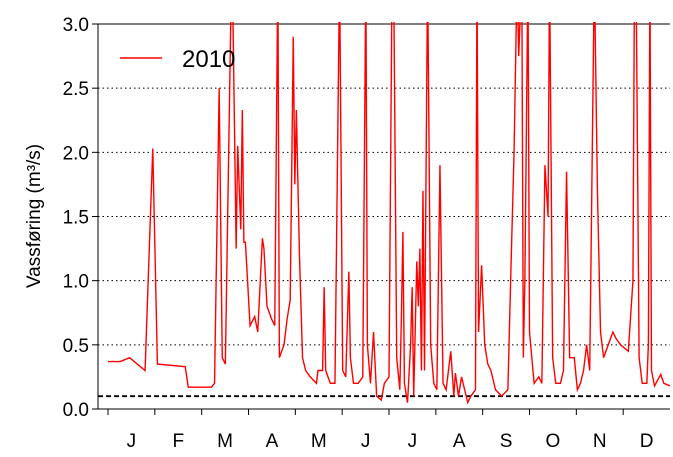 The image size is (673, 457). I want to click on x-tick-label: F, so click(178, 441).